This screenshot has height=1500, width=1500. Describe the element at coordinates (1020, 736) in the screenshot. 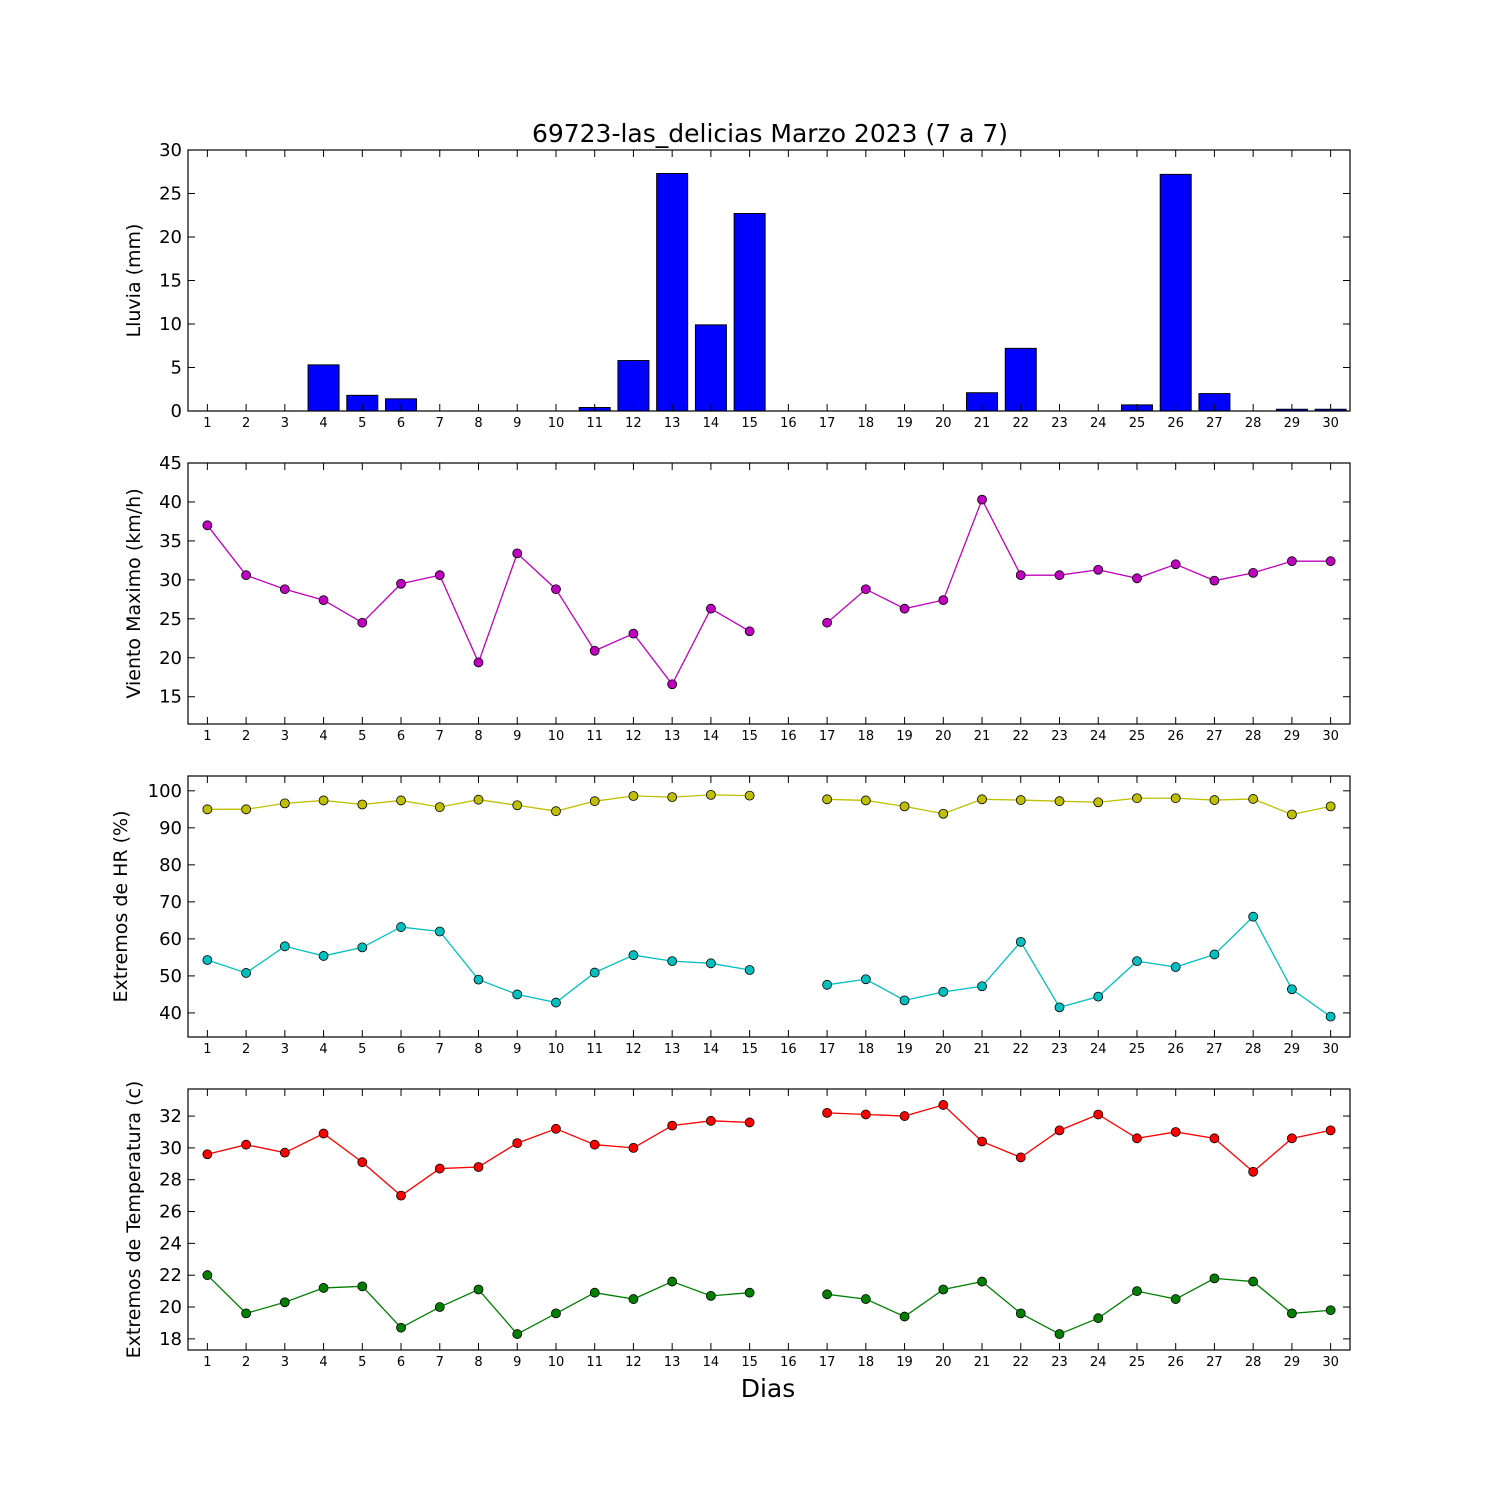

I see `x-tick-label: 22` at that location.